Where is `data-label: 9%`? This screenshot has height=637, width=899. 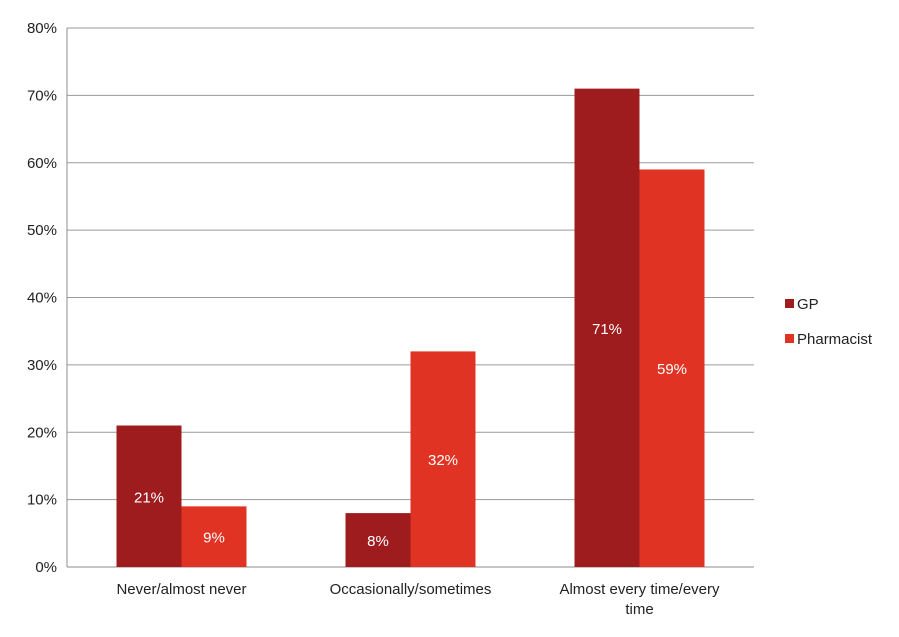 data-label: 9% is located at coordinates (214, 538).